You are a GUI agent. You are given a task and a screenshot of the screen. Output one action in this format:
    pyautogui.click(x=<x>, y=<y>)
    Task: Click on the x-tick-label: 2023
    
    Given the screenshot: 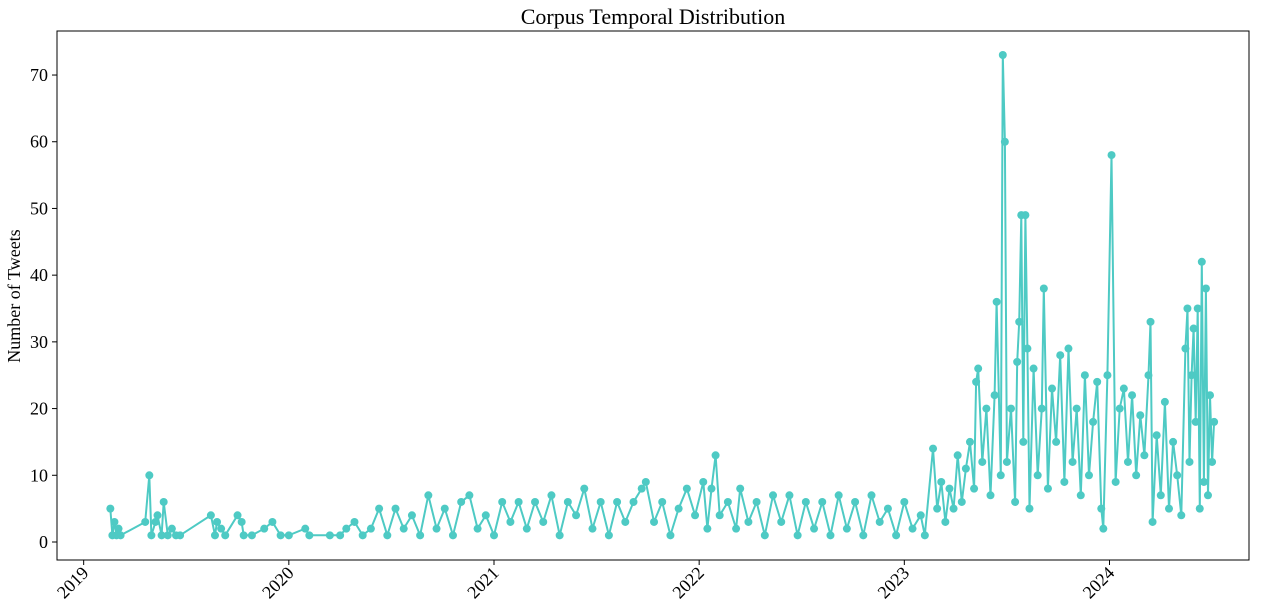 What is the action you would take?
    pyautogui.click(x=894, y=583)
    